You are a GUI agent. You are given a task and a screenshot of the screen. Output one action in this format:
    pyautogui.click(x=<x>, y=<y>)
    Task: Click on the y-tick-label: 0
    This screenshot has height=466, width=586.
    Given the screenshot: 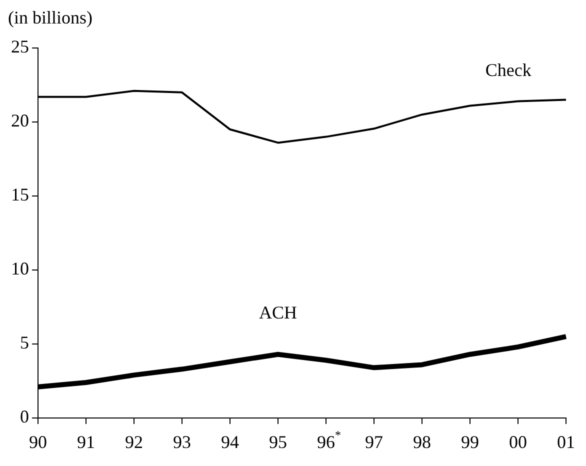 What is the action you would take?
    pyautogui.click(x=24, y=416)
    